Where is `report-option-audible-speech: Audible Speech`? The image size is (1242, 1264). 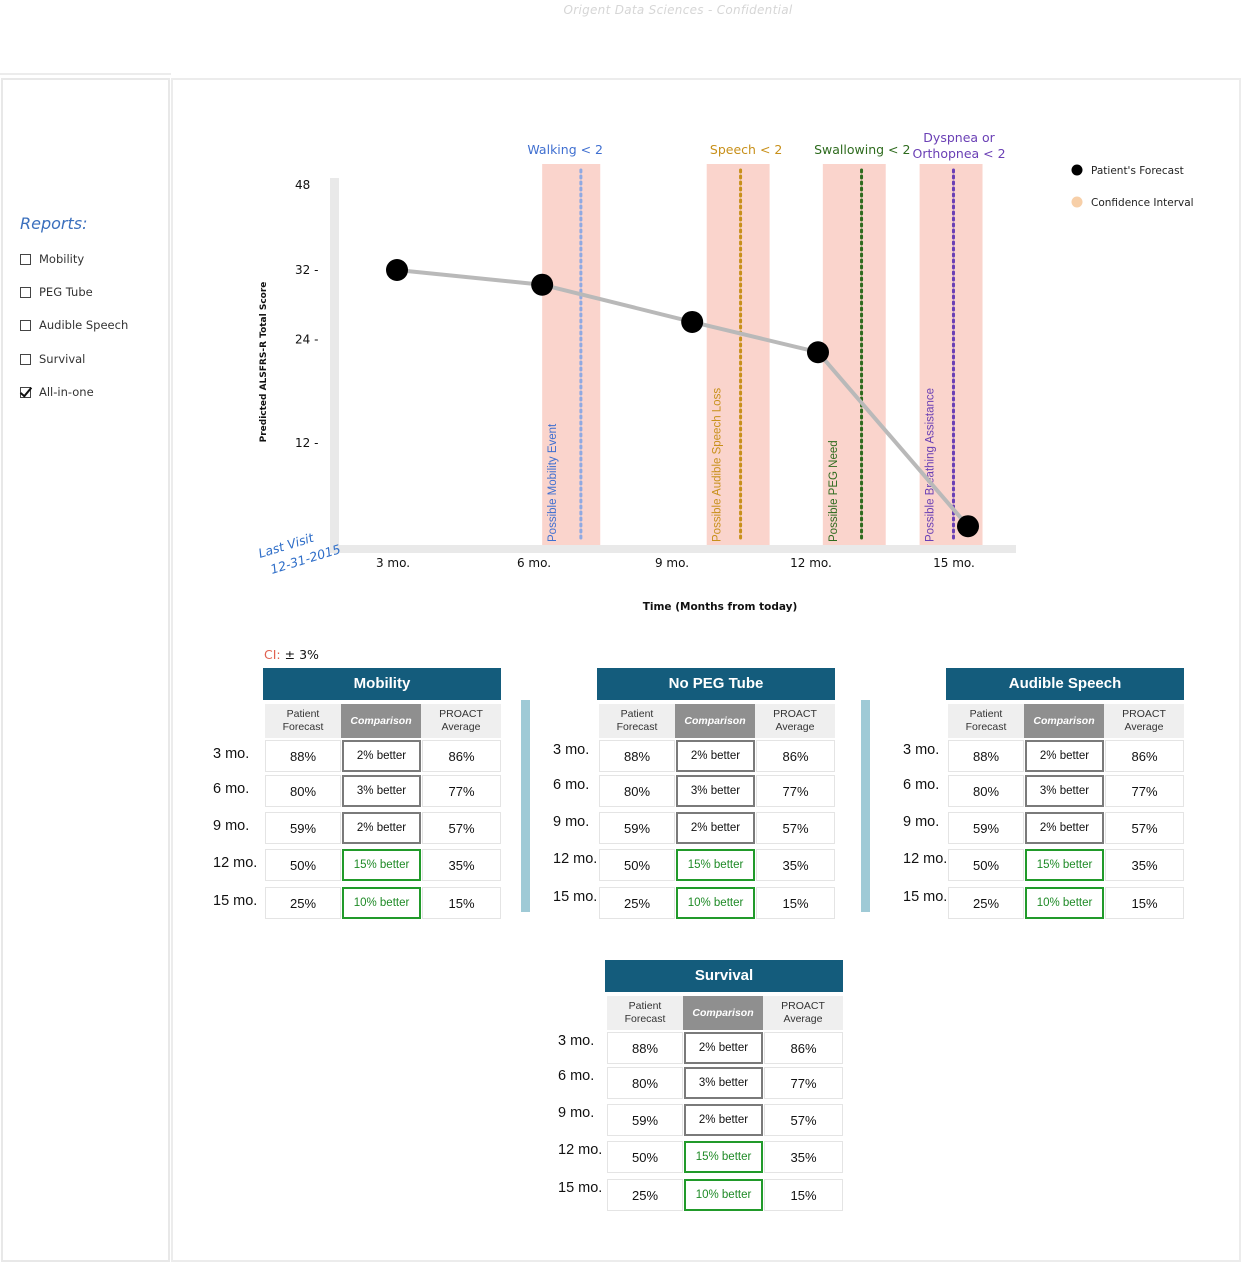
report-option-audible-speech: Audible Speech is located at coordinates (74, 325).